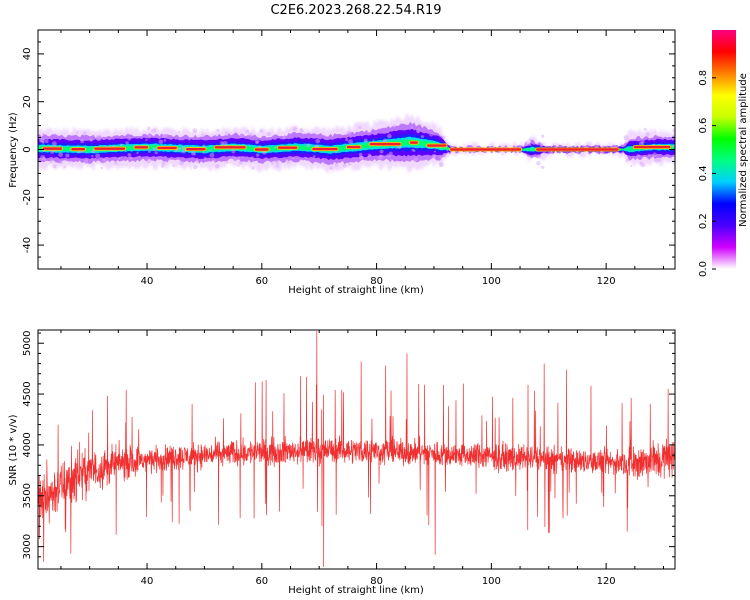  Describe the element at coordinates (27, 342) in the screenshot. I see `snr-y-tick-label: 5000` at that location.